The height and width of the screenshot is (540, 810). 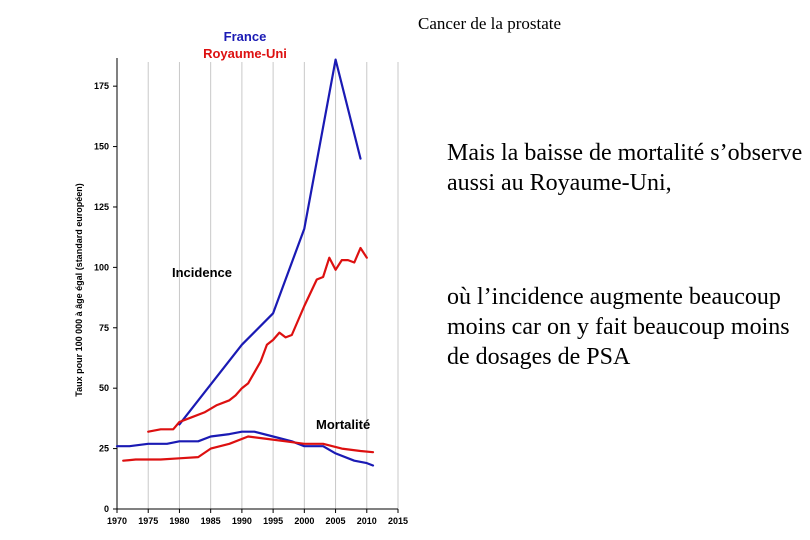 What do you see at coordinates (101, 86) in the screenshot?
I see `y-tick-label-175: 175` at bounding box center [101, 86].